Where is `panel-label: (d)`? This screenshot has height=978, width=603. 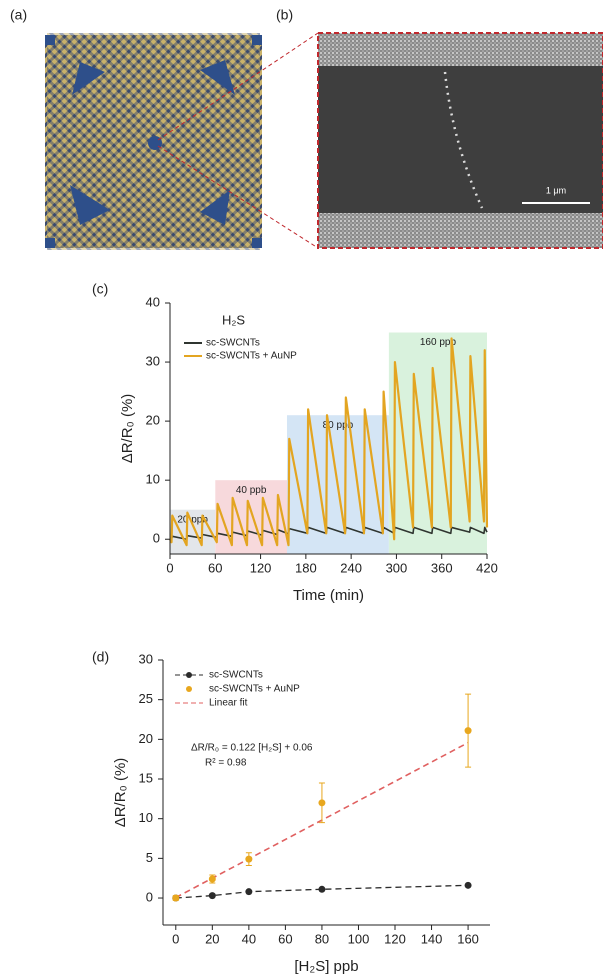 panel-label: (d) is located at coordinates (100, 657).